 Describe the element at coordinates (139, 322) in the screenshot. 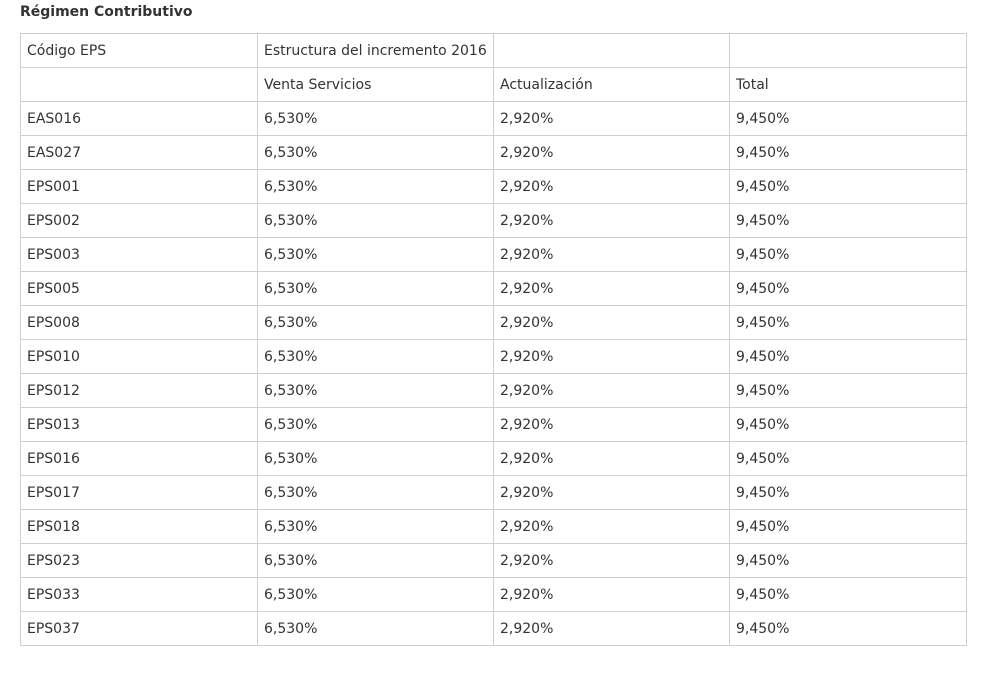

I see `cell-eps-code: EPS008` at that location.